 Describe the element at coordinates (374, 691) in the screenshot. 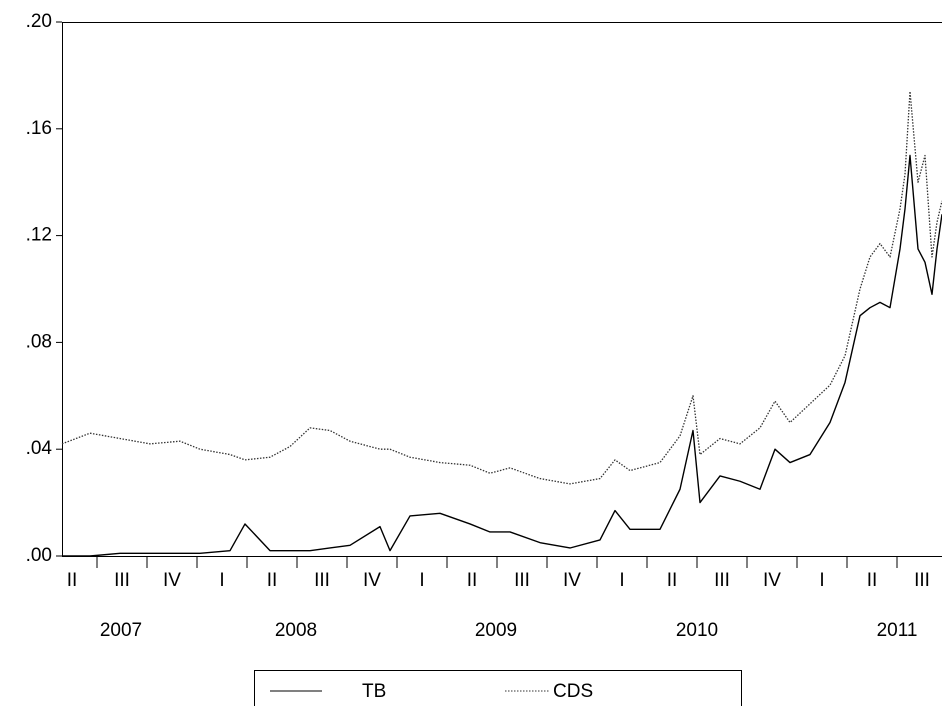

I see `legend-label: TB` at that location.